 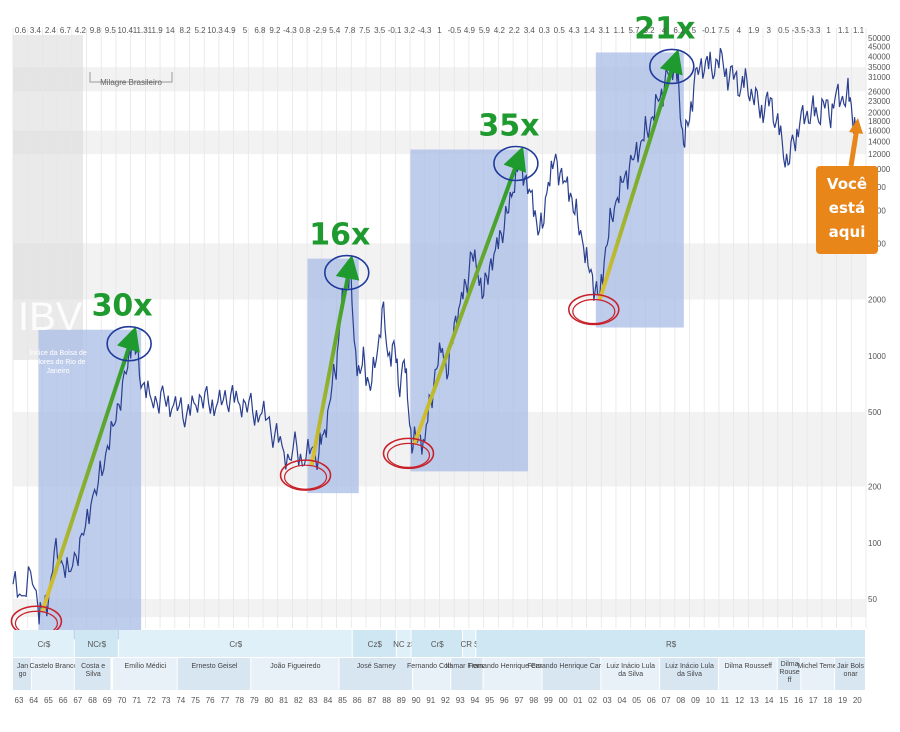 I want to click on x-tick-label: 98, so click(x=533, y=700).